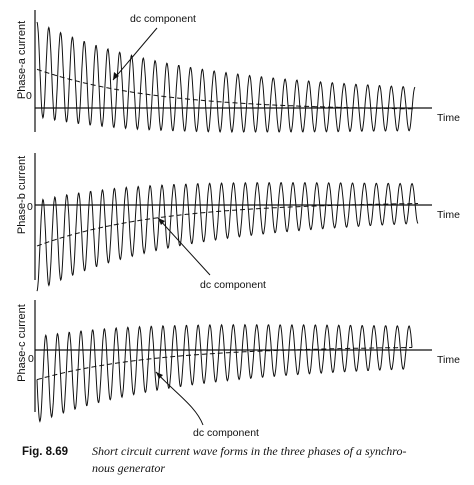 The image size is (474, 485). I want to click on phase-b-zero-label: 0, so click(30, 207).